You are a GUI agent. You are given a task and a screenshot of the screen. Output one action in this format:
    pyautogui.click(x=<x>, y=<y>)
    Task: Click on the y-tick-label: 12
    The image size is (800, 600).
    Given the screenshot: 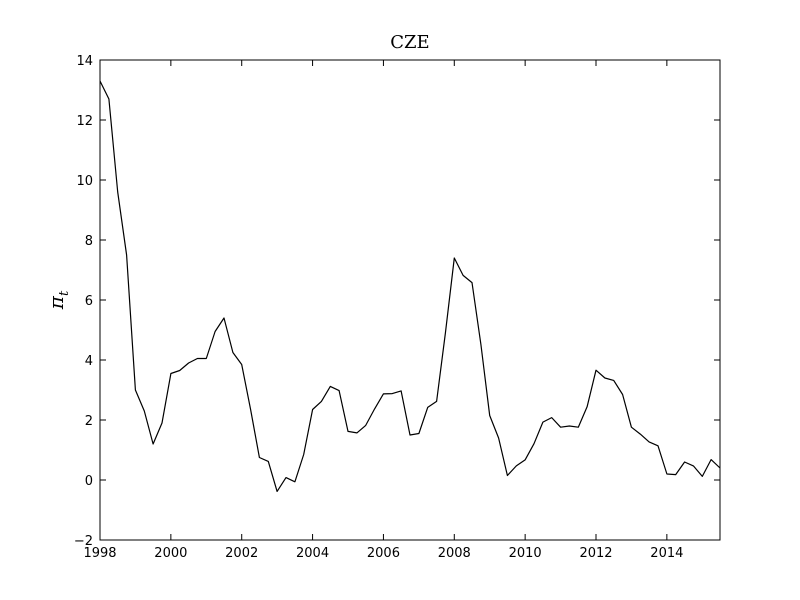 What is the action you would take?
    pyautogui.click(x=84, y=121)
    